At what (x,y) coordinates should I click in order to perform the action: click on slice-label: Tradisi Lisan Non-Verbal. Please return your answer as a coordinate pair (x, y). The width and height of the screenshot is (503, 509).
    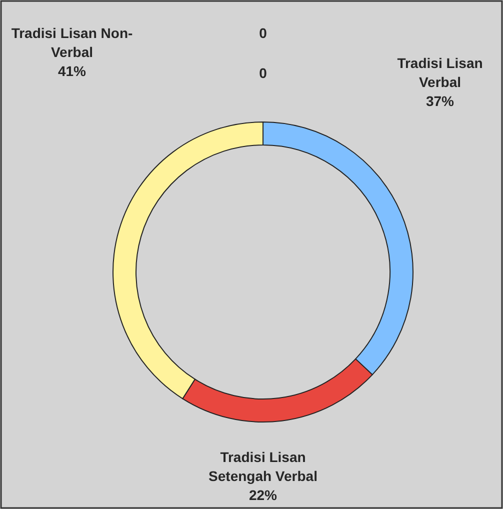
    Looking at the image, I should click on (72, 42).